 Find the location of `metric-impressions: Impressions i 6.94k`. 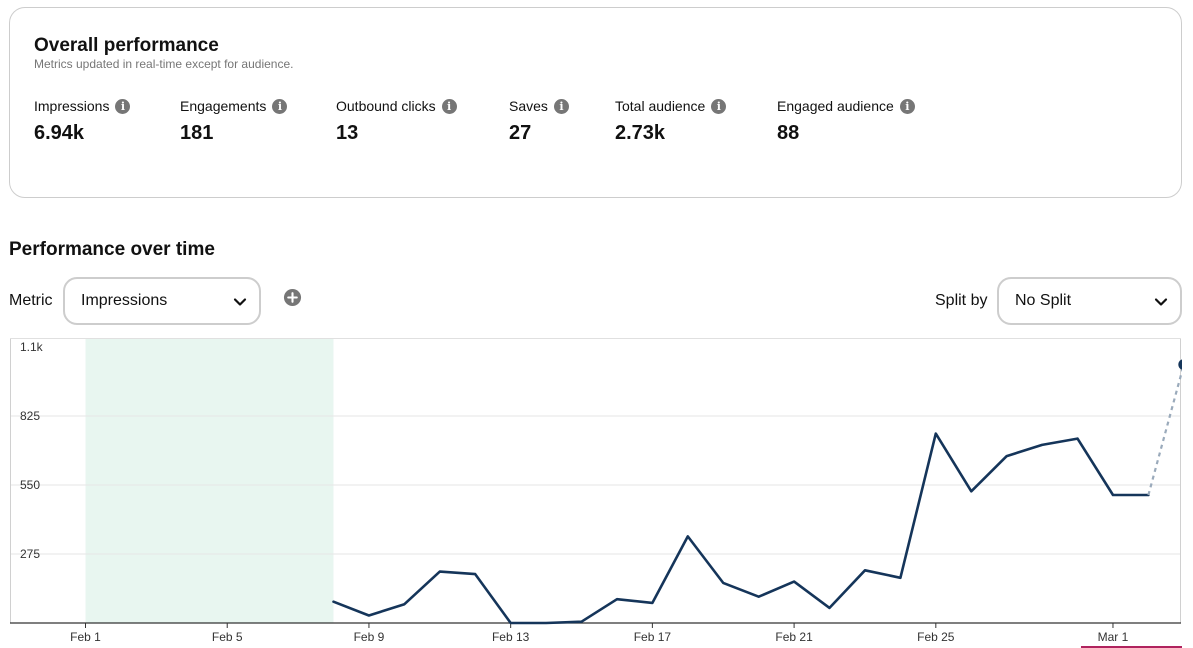

metric-impressions: Impressions i 6.94k is located at coordinates (82, 121).